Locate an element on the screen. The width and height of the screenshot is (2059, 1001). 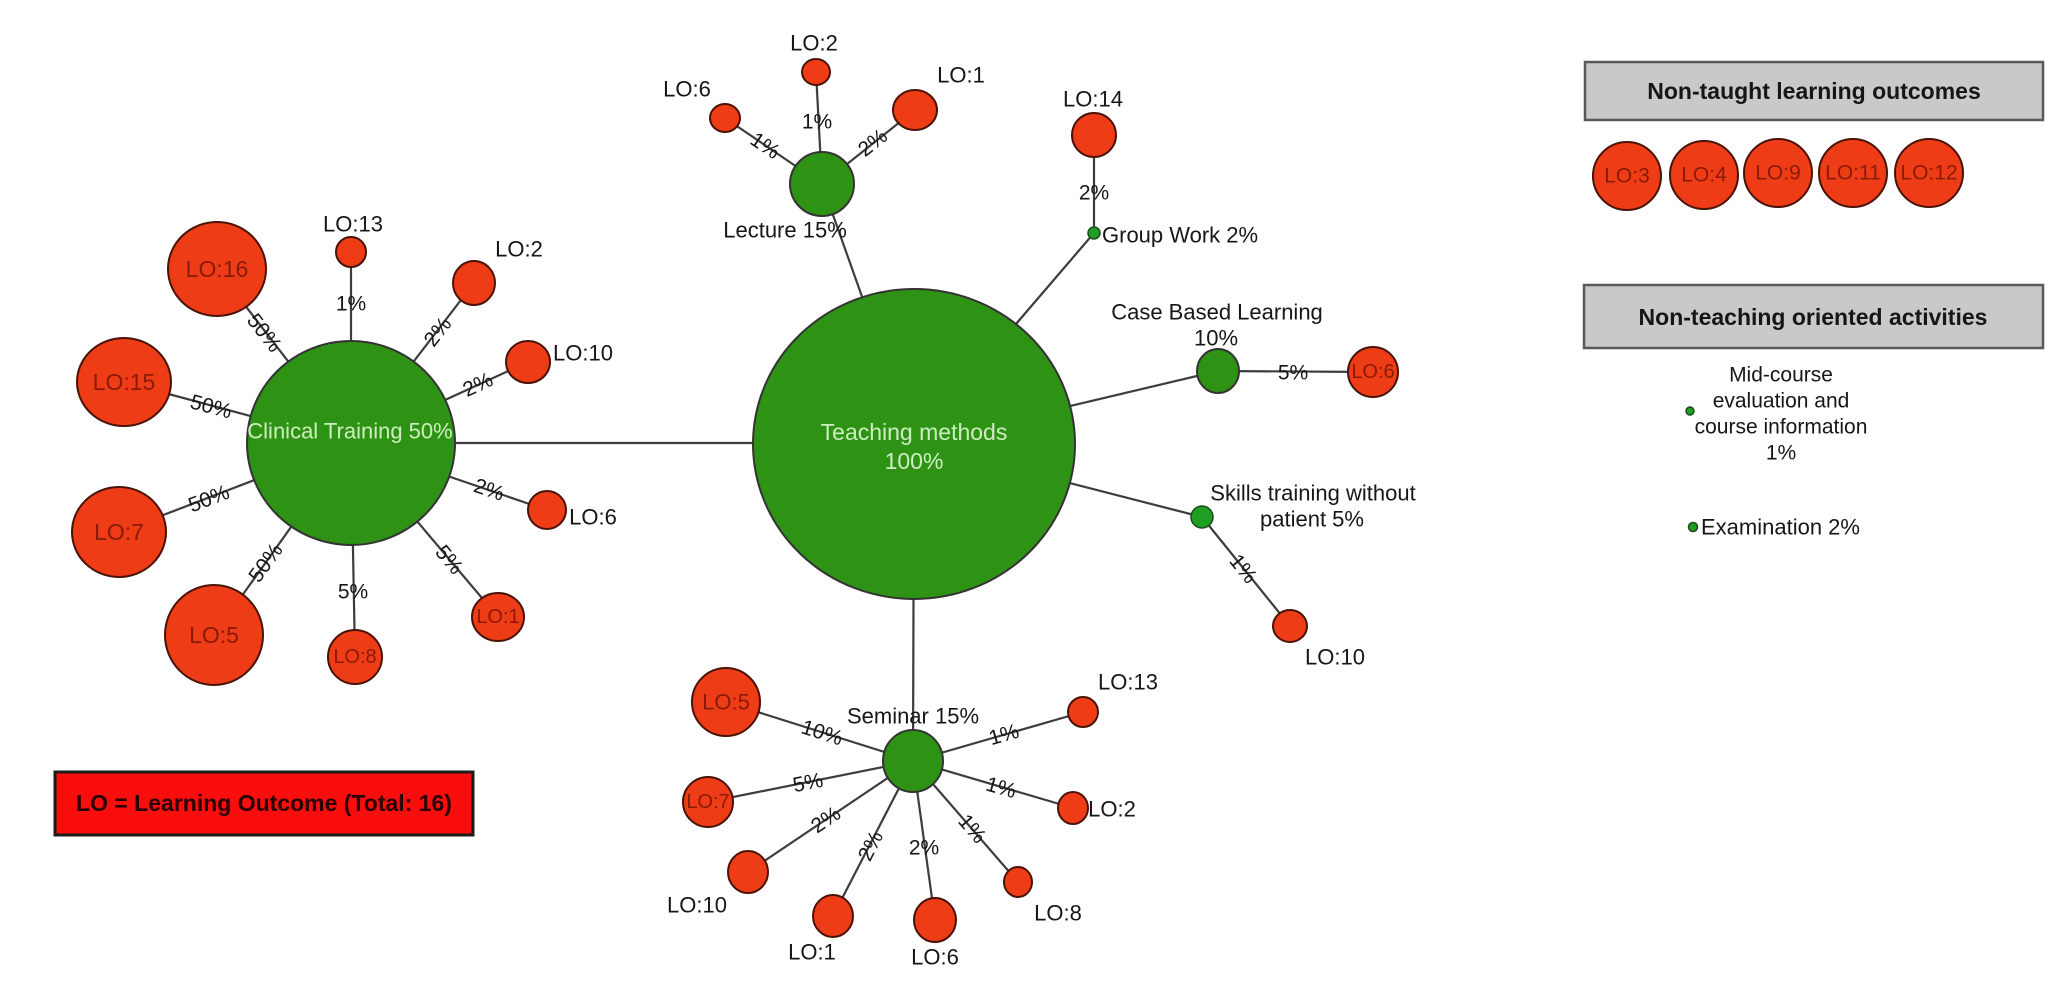
sat-lo7-seminar is located at coordinates (708, 802).